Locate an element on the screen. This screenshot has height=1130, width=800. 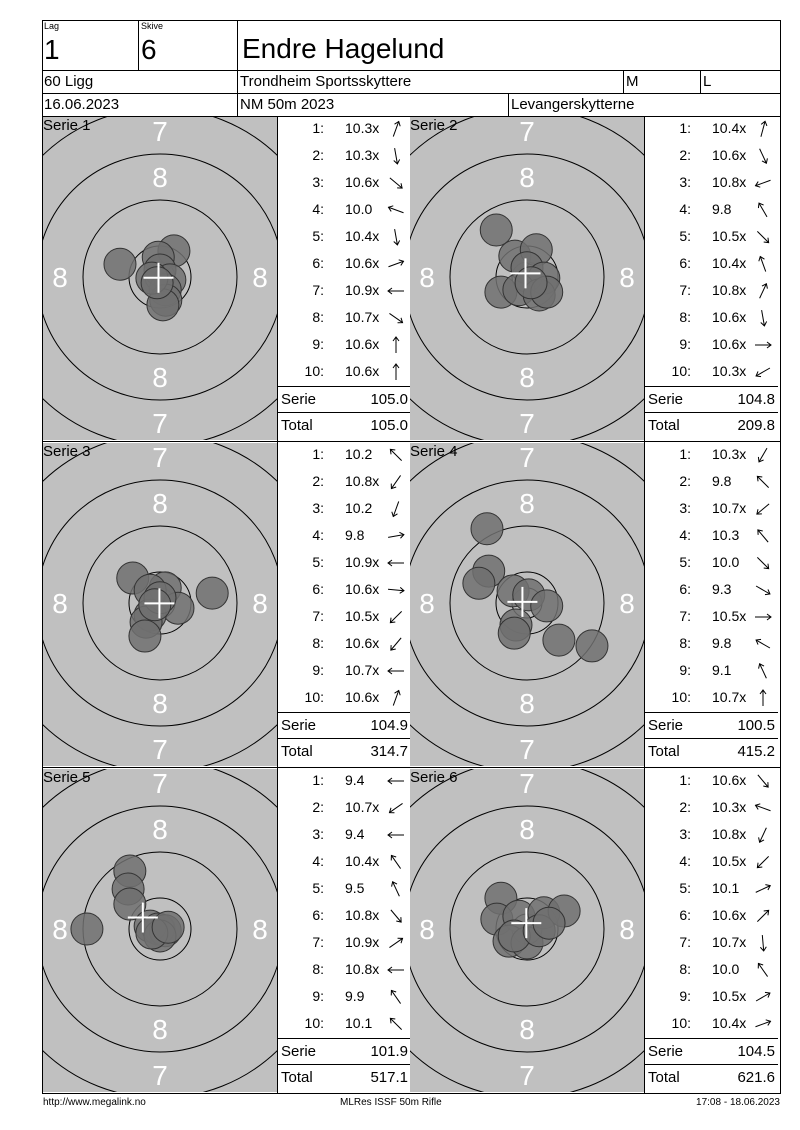
serie-sum-row: Serie 104.9 is located at coordinates (344, 725).